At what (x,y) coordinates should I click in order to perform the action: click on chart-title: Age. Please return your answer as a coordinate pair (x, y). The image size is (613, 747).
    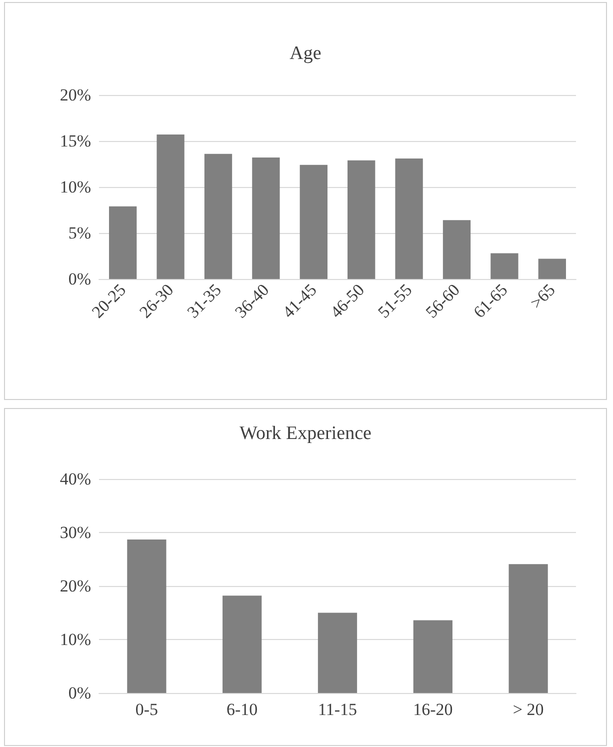
    Looking at the image, I should click on (306, 53).